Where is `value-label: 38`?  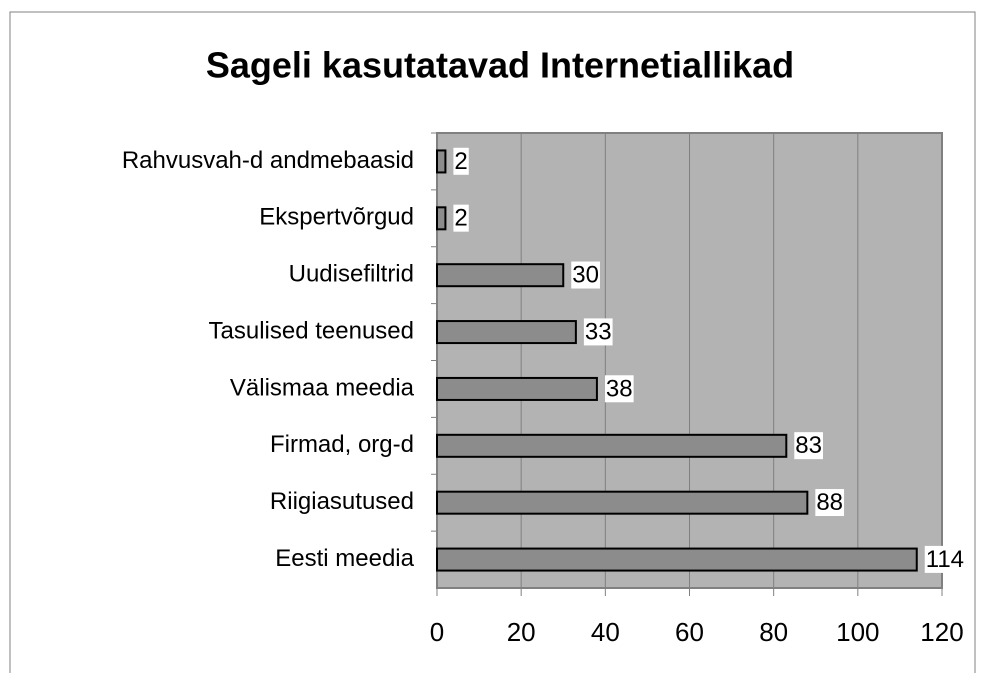 value-label: 38 is located at coordinates (619, 388).